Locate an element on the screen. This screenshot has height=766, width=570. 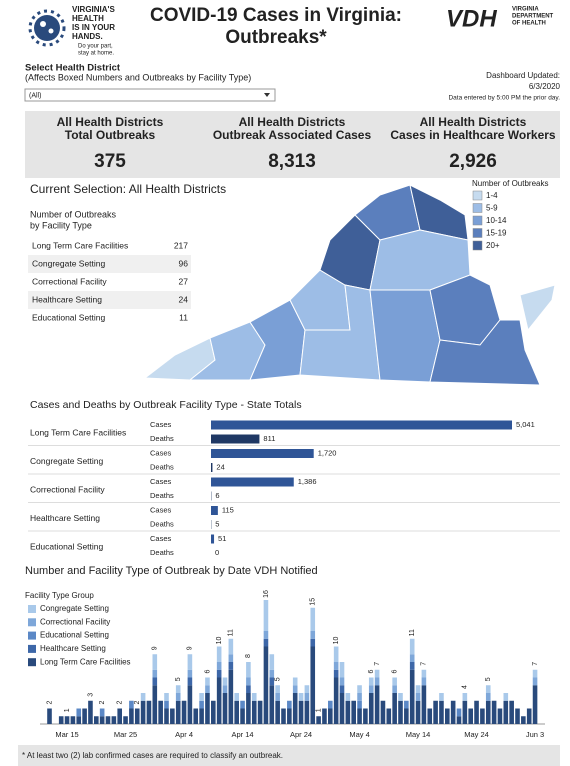
dropdown-box is located at coordinates (150, 95).